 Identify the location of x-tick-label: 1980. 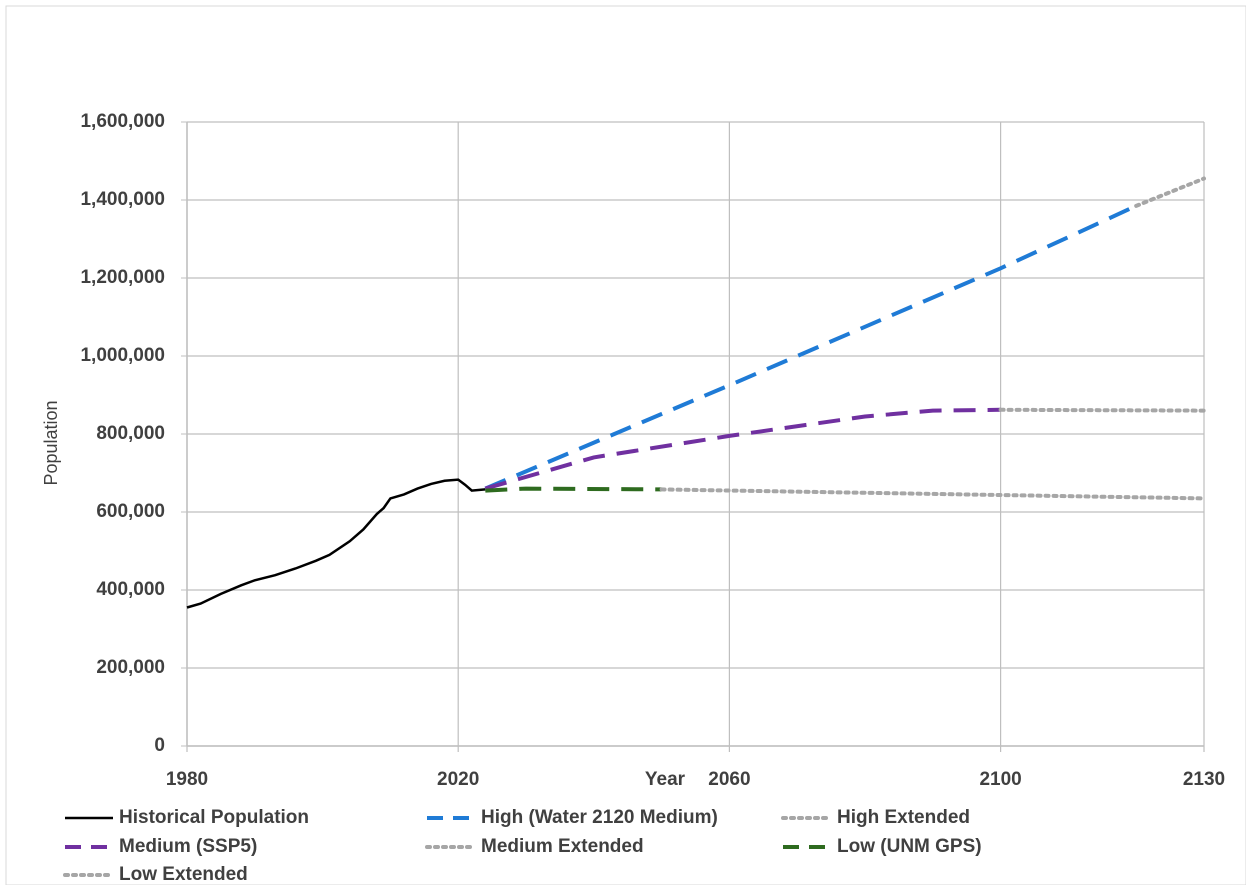
(187, 779).